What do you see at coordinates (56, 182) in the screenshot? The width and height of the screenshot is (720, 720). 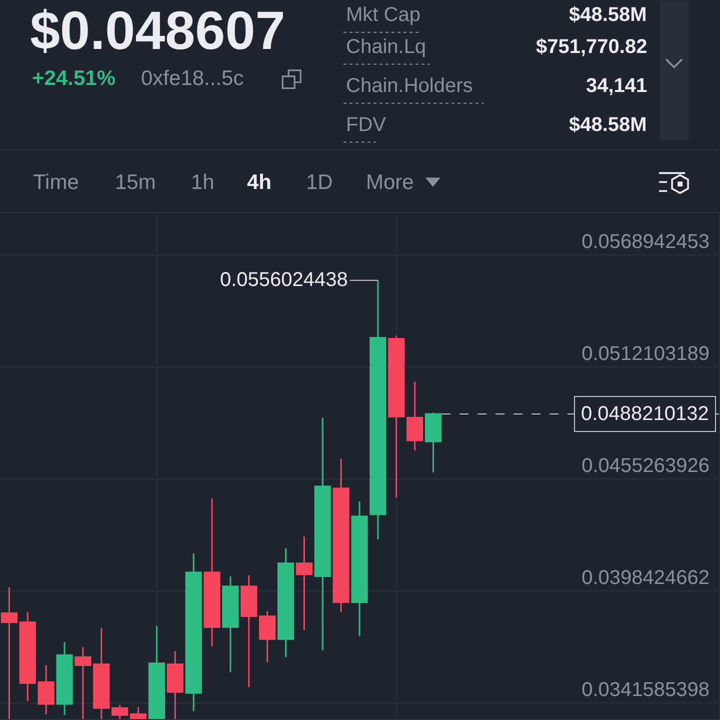 I see `text: Time` at bounding box center [56, 182].